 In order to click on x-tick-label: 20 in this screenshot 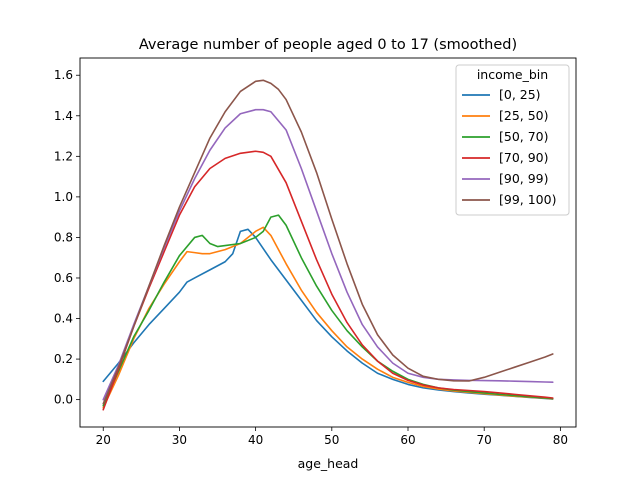, I will do `click(103, 440)`.